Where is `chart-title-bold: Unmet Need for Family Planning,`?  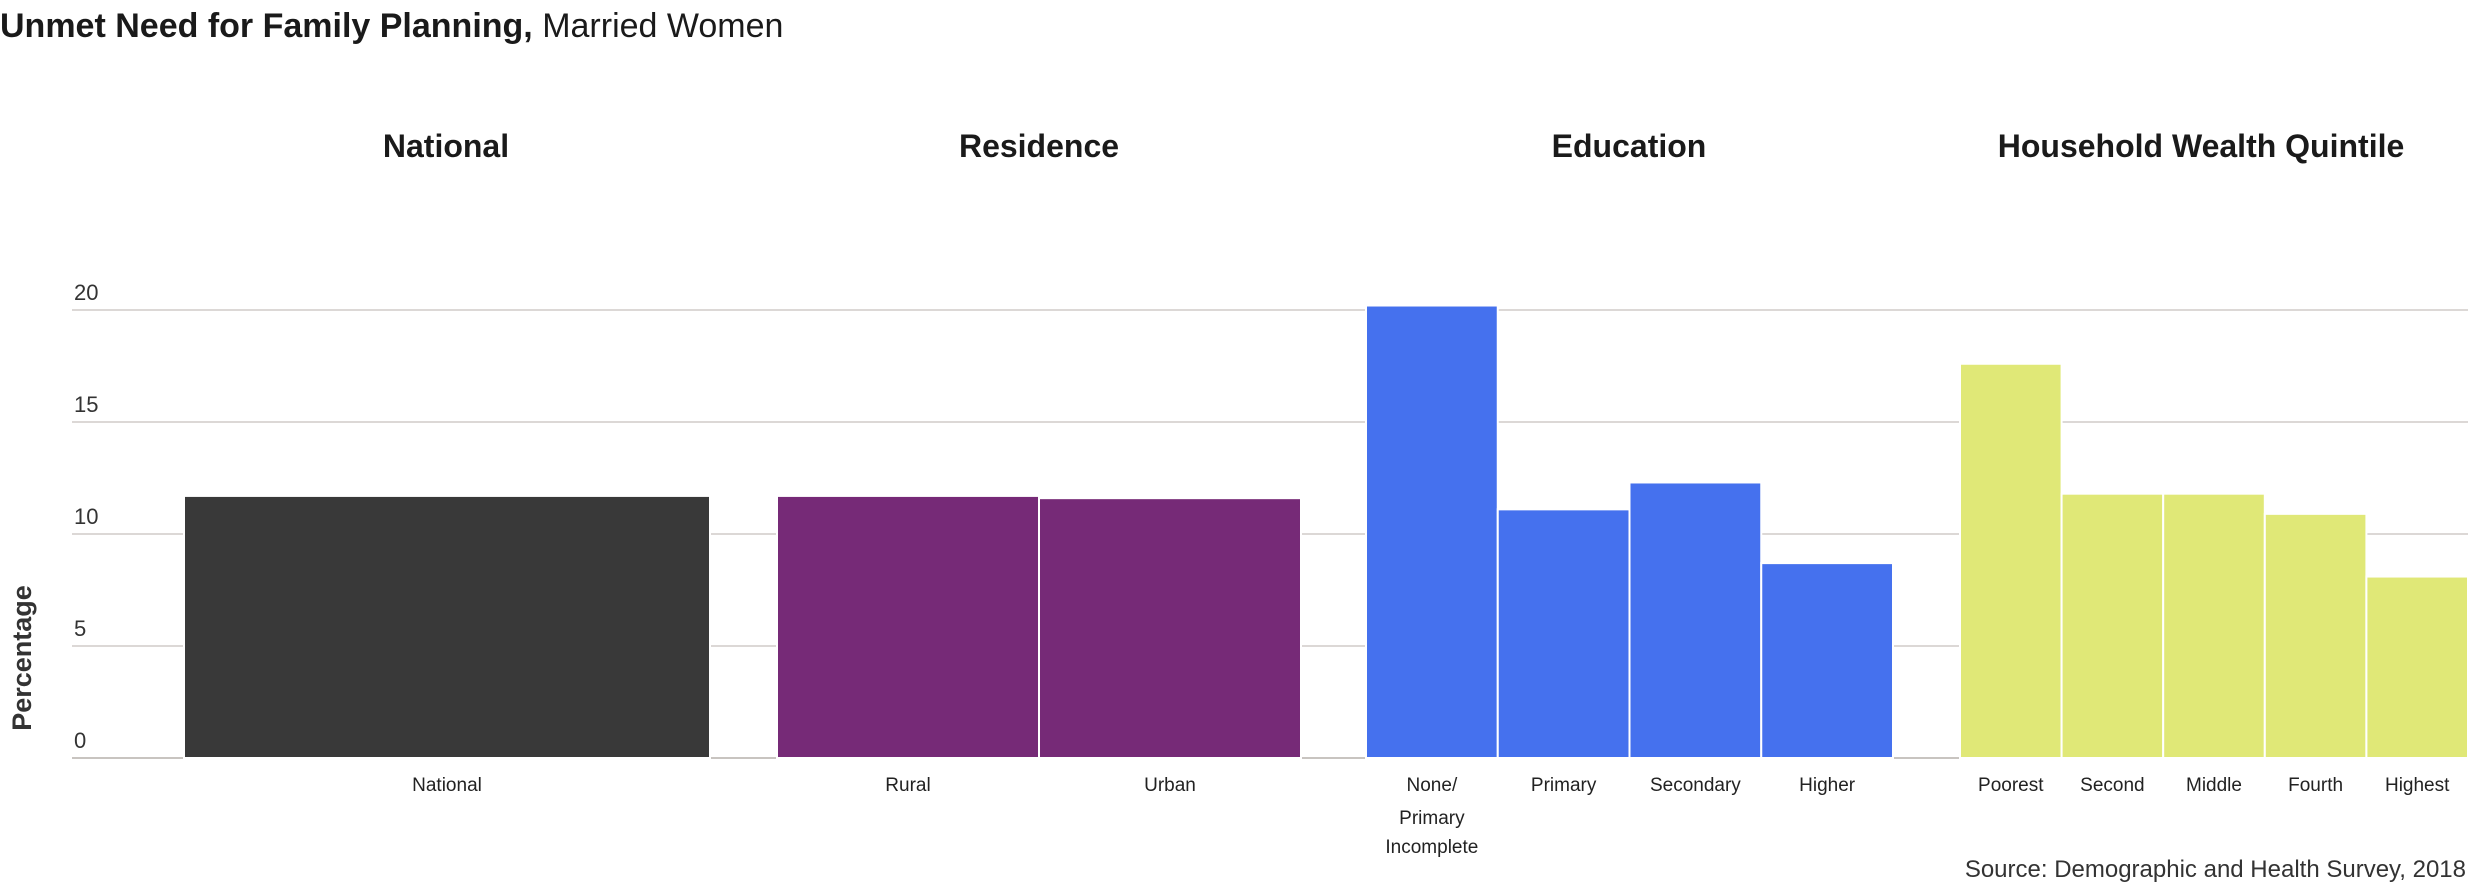 chart-title-bold: Unmet Need for Family Planning, is located at coordinates (266, 26).